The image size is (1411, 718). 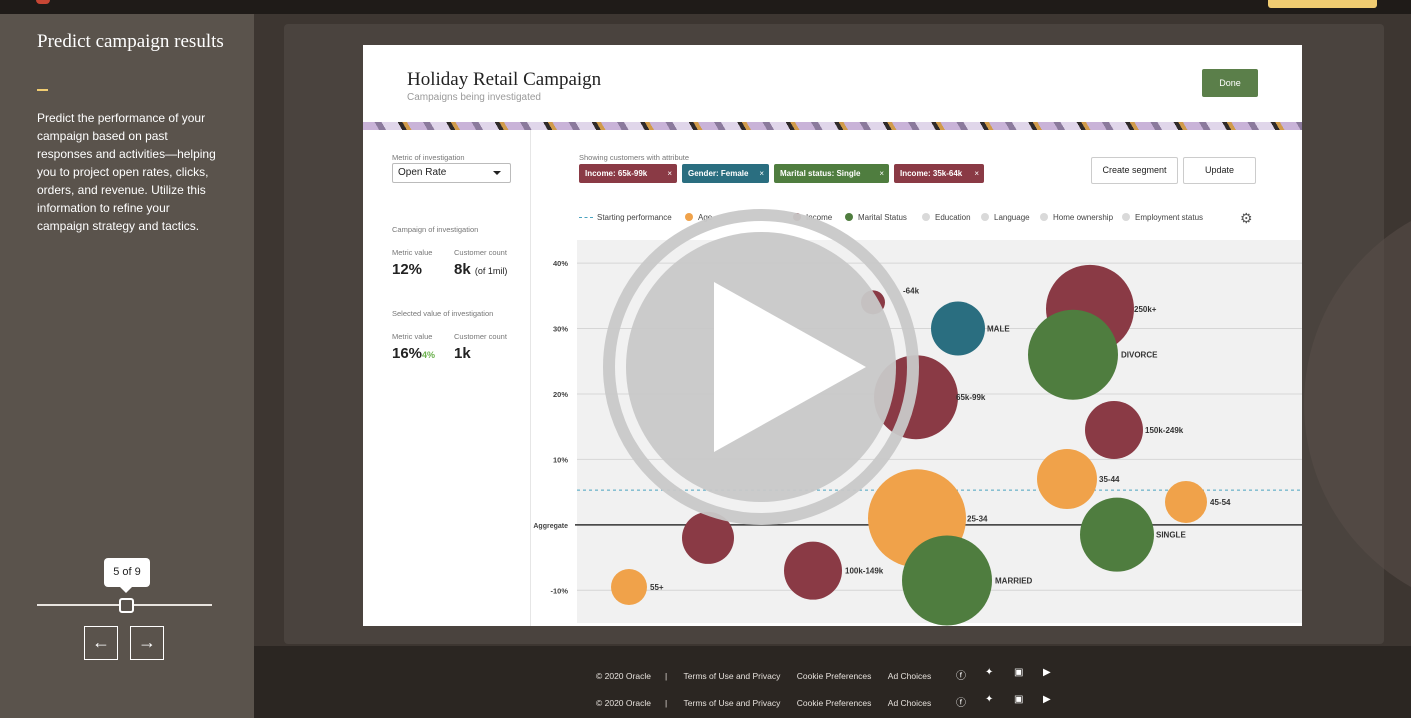 I want to click on gear-icon: ⚙, so click(x=1246, y=218).